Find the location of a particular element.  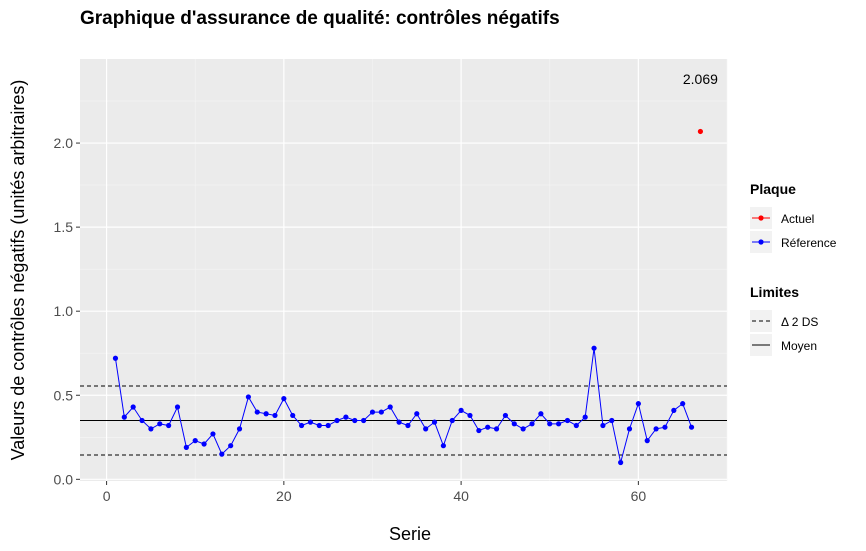

legend-label-actuel: Actuel is located at coordinates (797, 219).